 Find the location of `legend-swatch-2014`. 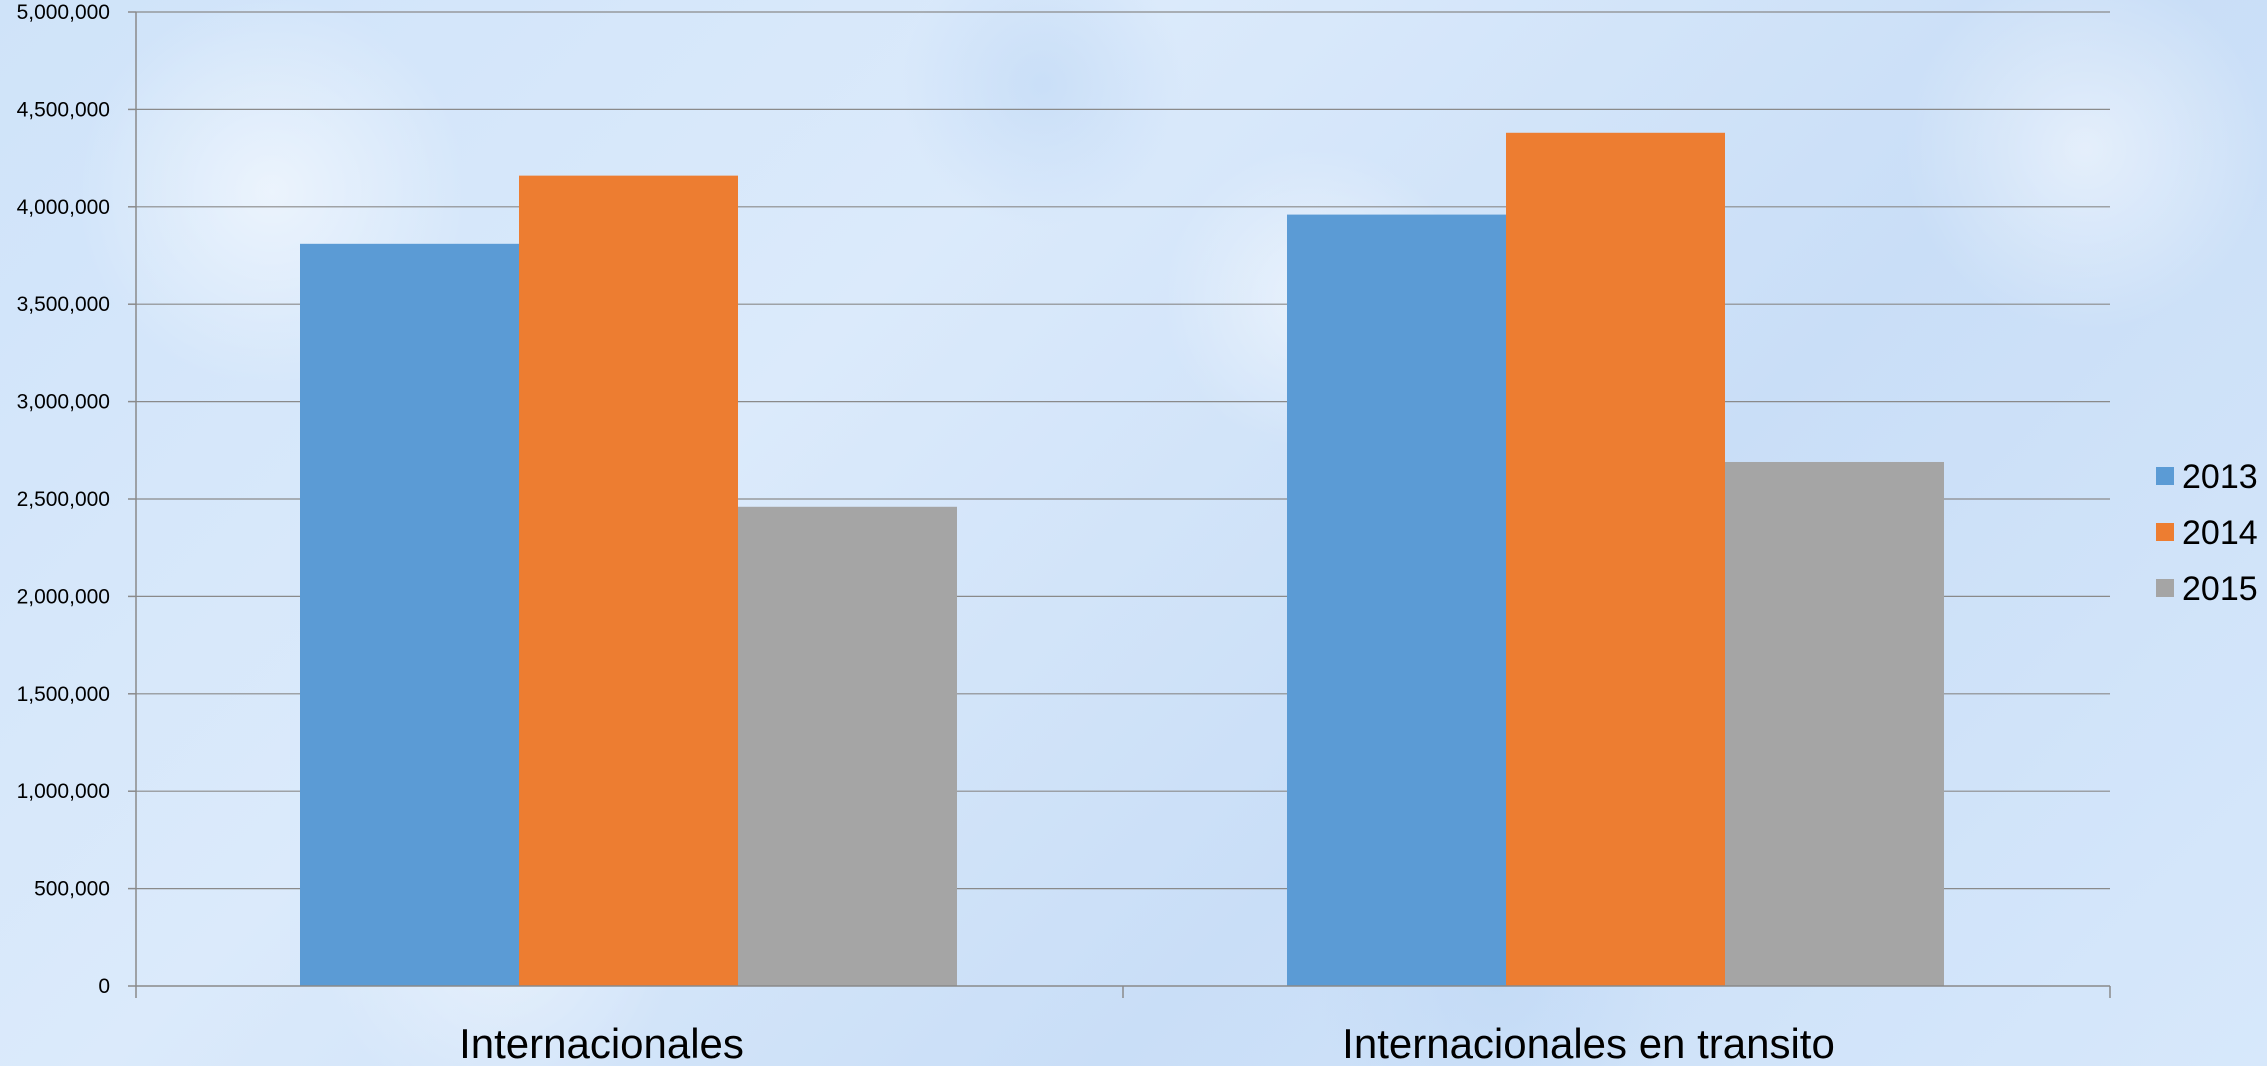

legend-swatch-2014 is located at coordinates (2165, 532).